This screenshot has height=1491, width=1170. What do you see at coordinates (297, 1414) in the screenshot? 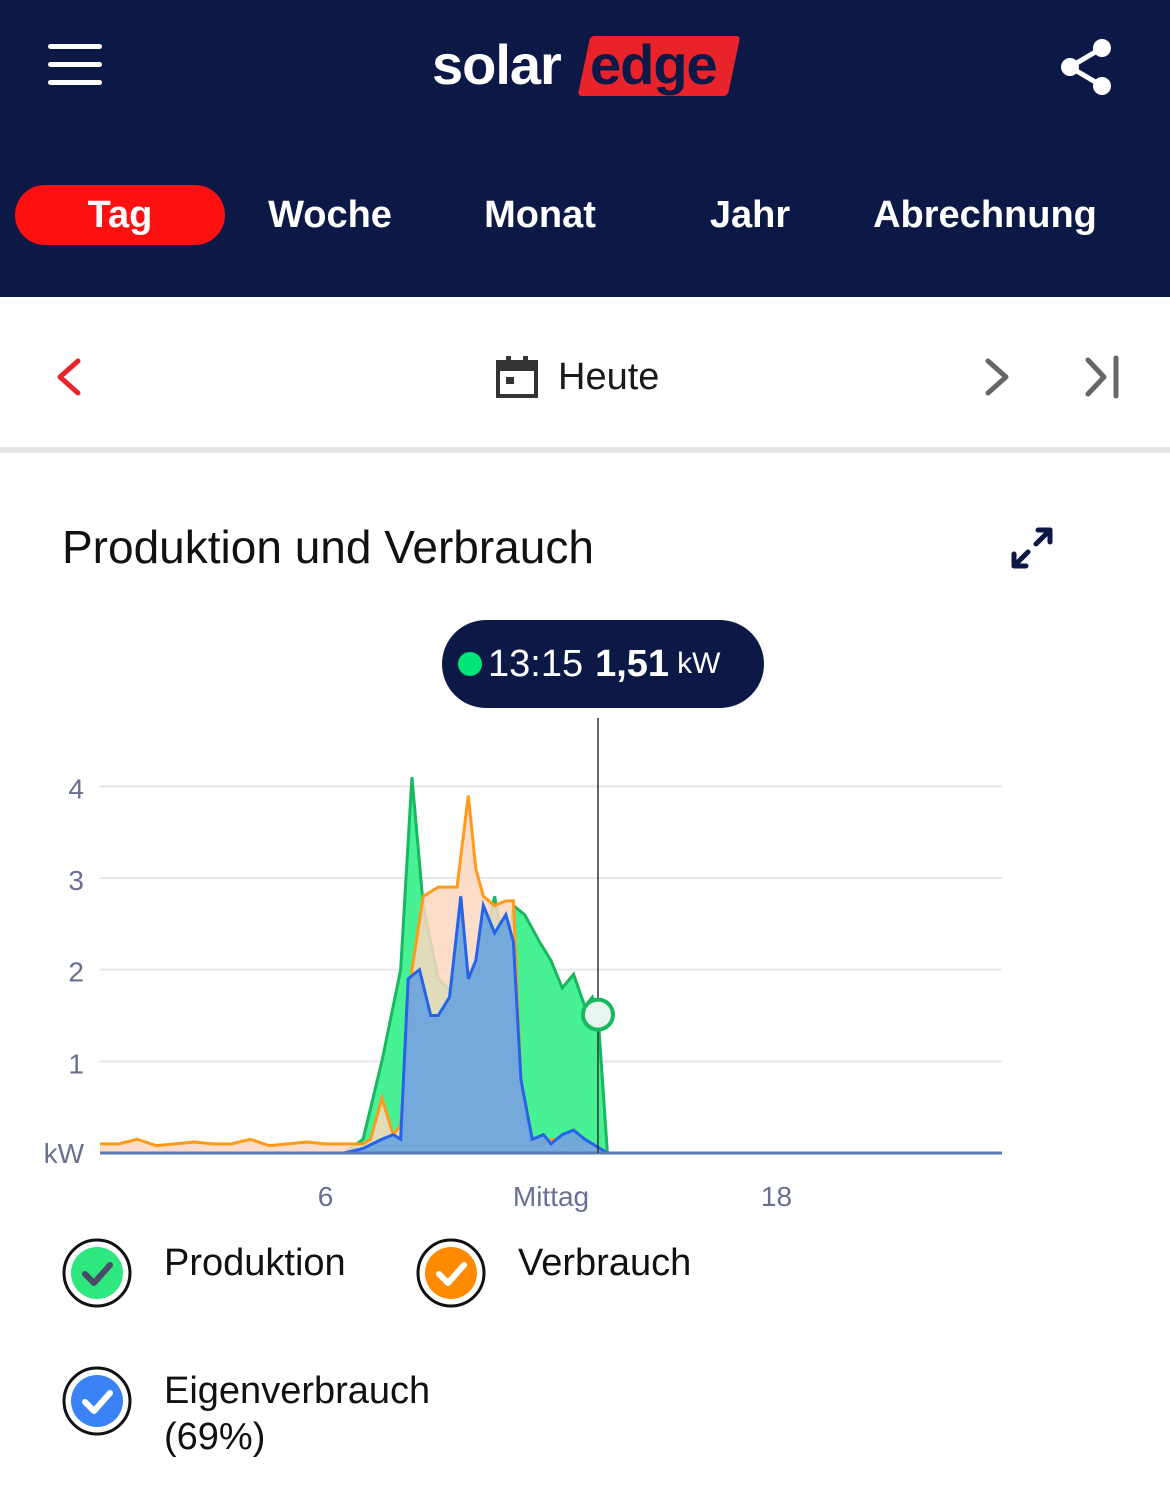
I see `legend-label-block: Eigenverbrauch (69%)` at bounding box center [297, 1414].